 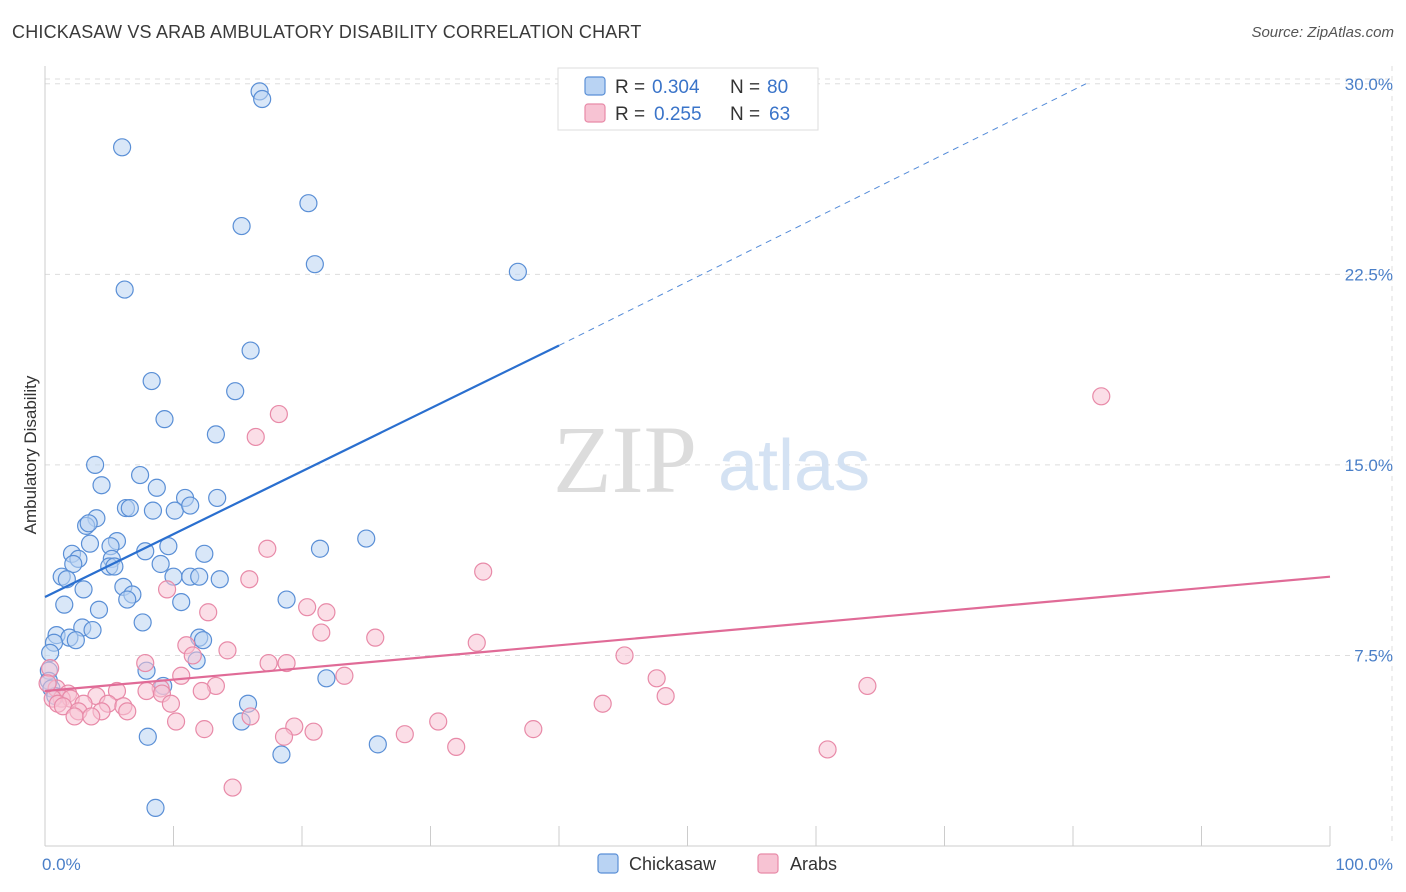 What do you see at coordinates (1322, 32) in the screenshot?
I see `source-credit: Source: ZipAtlas.com` at bounding box center [1322, 32].